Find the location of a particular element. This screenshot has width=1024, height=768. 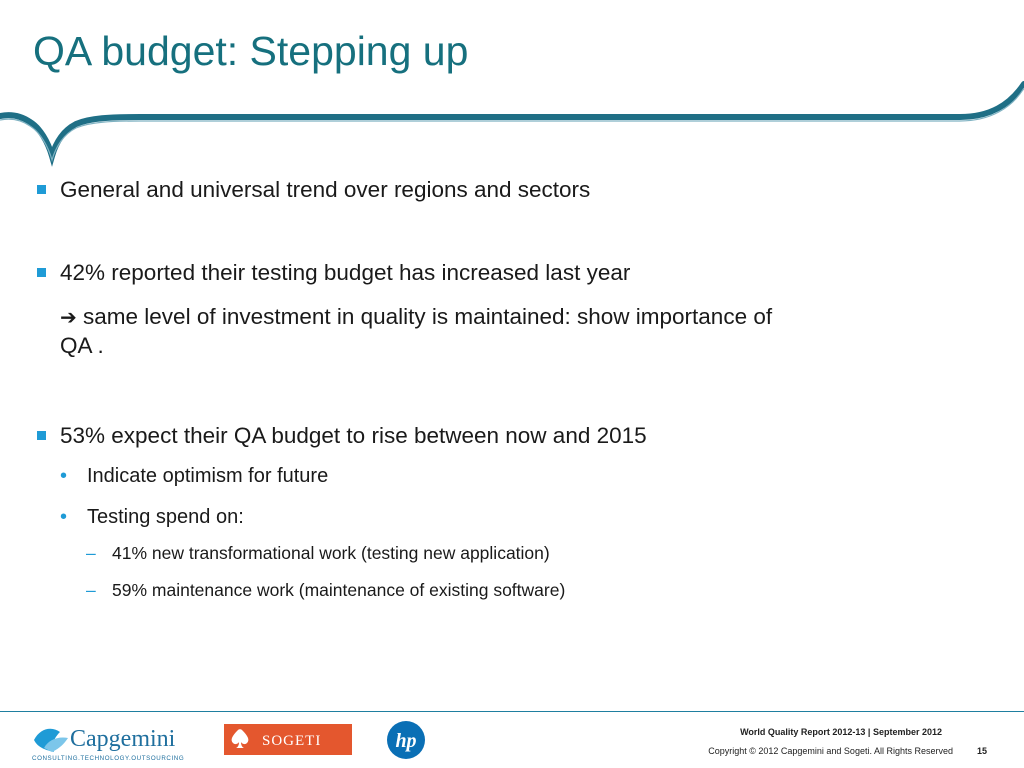

sogeti-logo: SOGETI is located at coordinates (288, 739).